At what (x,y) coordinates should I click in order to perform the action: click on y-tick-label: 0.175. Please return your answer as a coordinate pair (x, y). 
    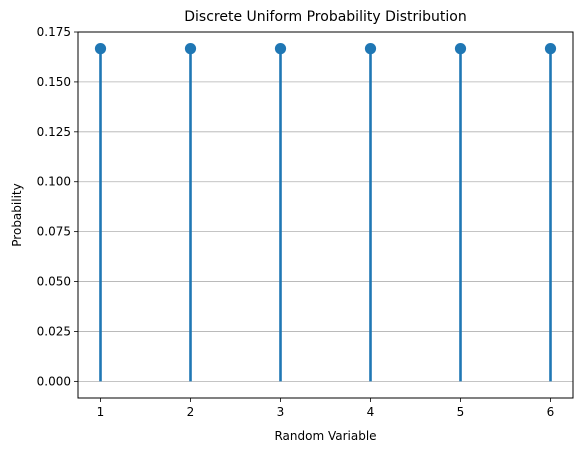
    Looking at the image, I should click on (54, 32).